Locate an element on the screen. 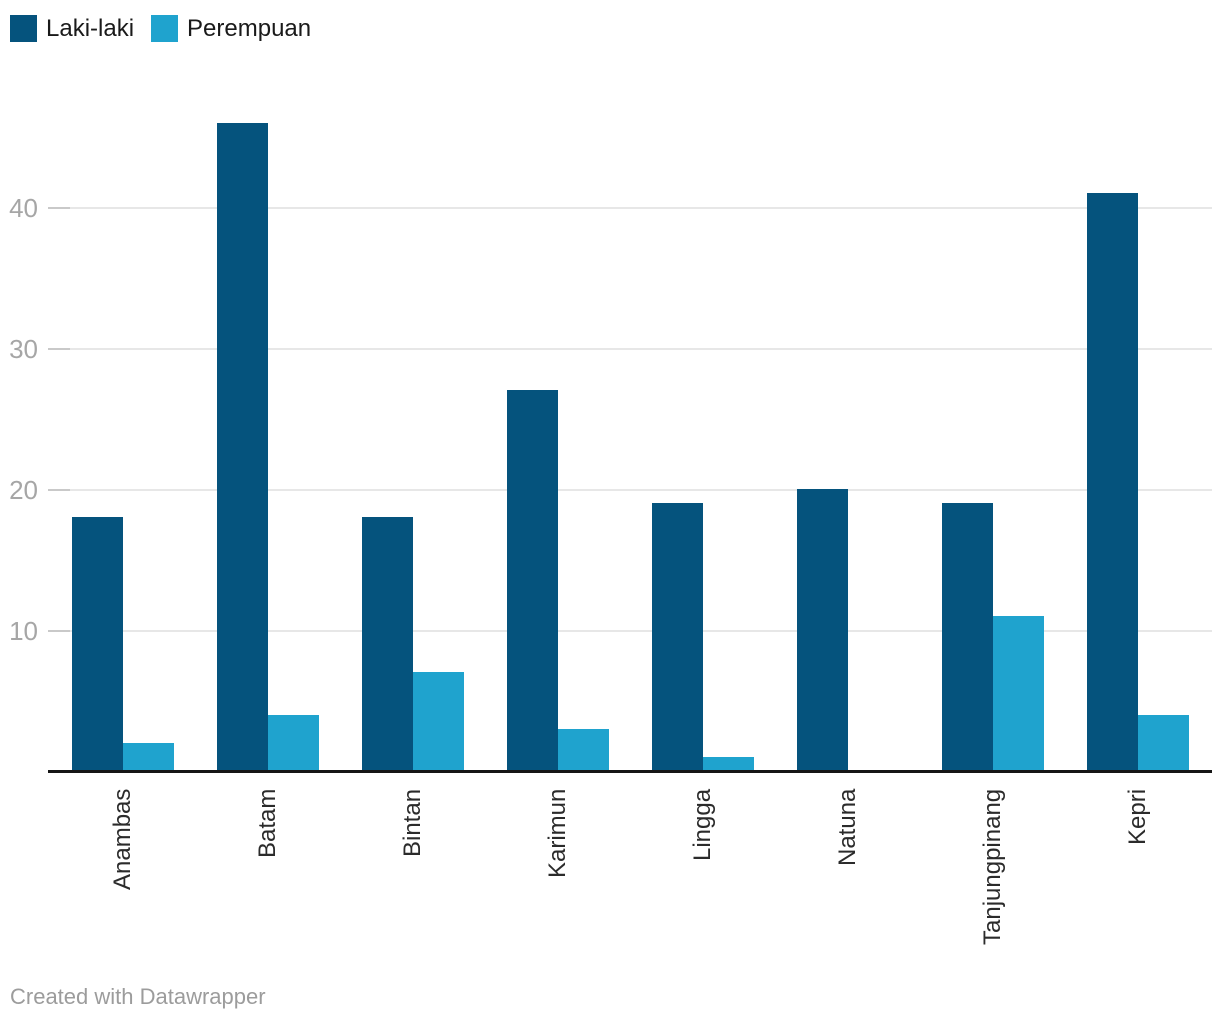 The width and height of the screenshot is (1220, 1020). legend-label: Laki-laki is located at coordinates (90, 28).